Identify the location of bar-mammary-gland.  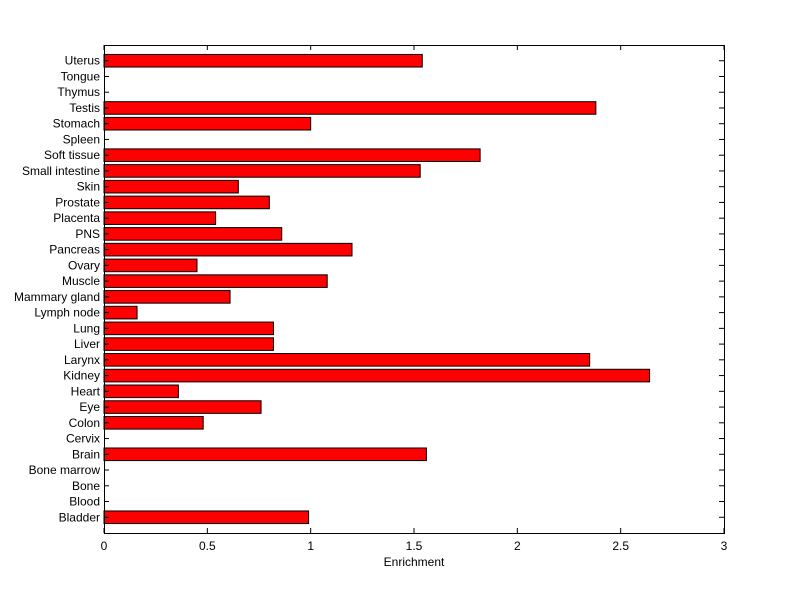
(167, 297).